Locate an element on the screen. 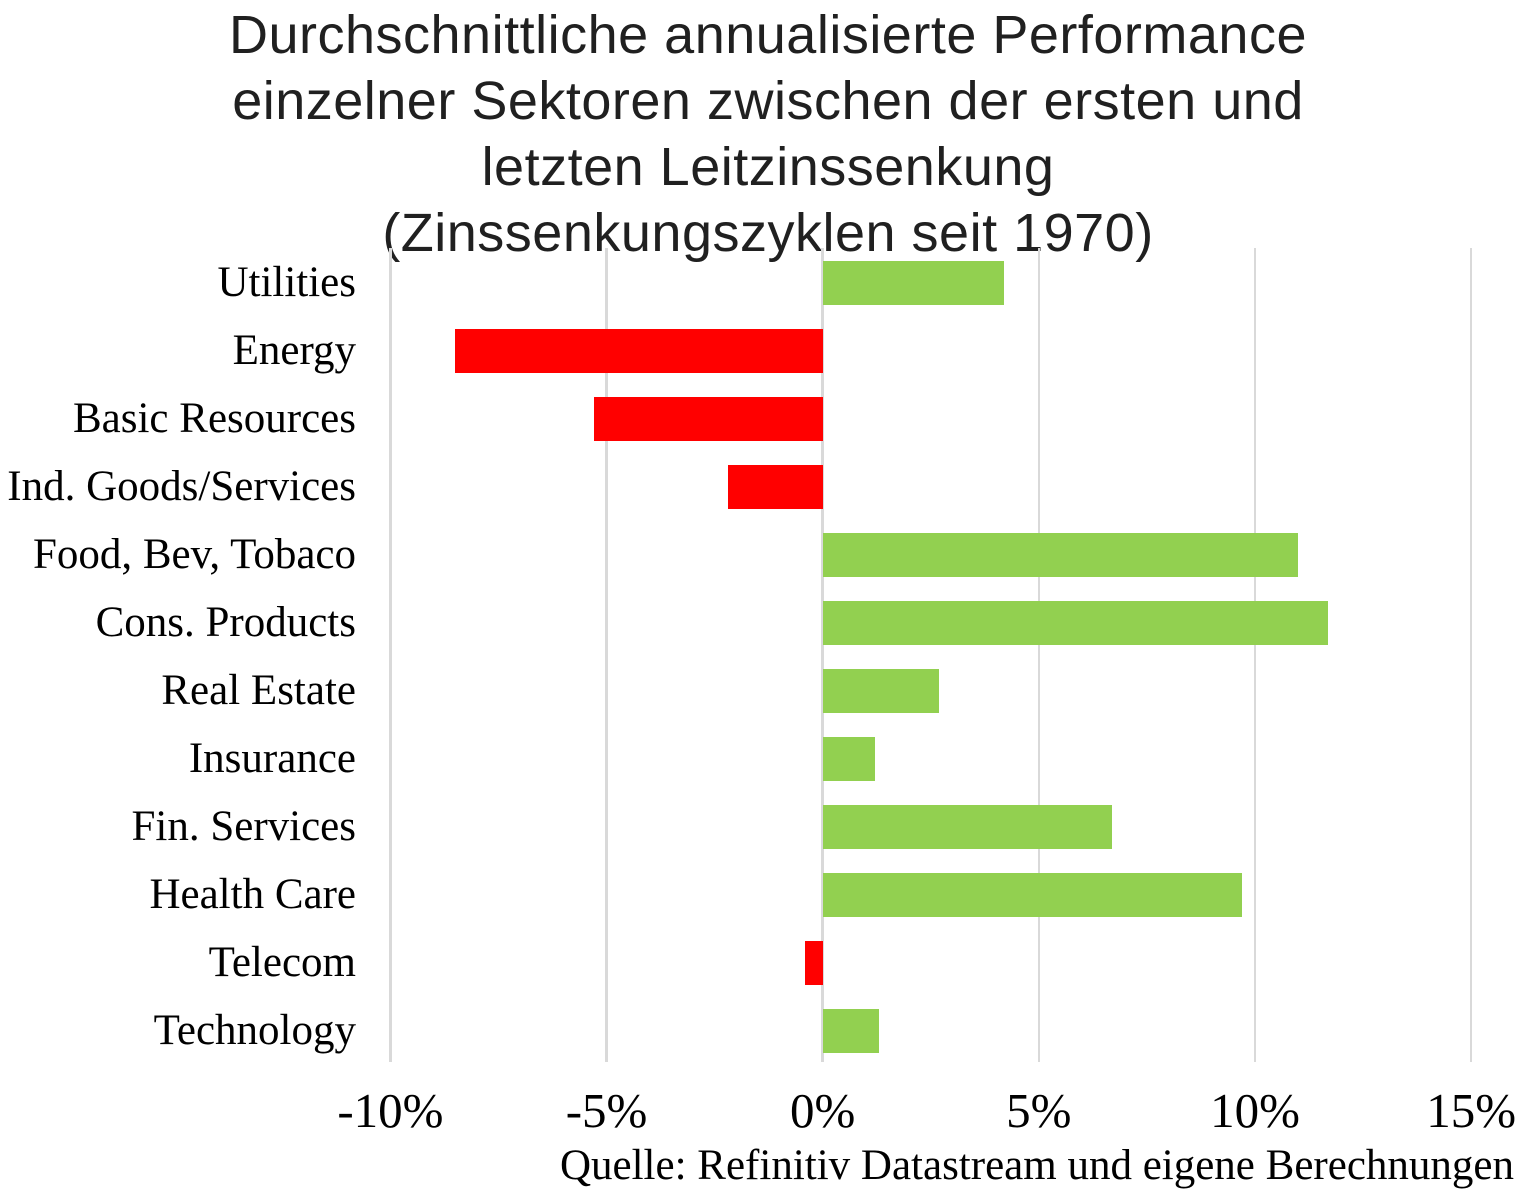 The height and width of the screenshot is (1197, 1536). bar-cons-products is located at coordinates (1075, 622).